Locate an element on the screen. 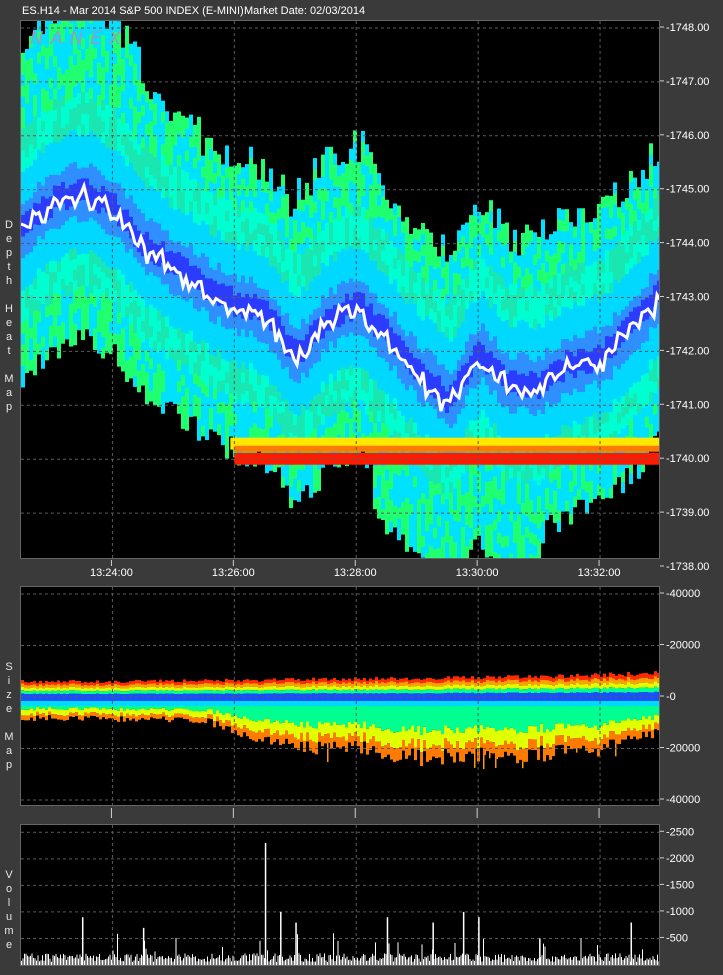 The width and height of the screenshot is (723, 975). volume-tick-label: -1000 is located at coordinates (680, 912).